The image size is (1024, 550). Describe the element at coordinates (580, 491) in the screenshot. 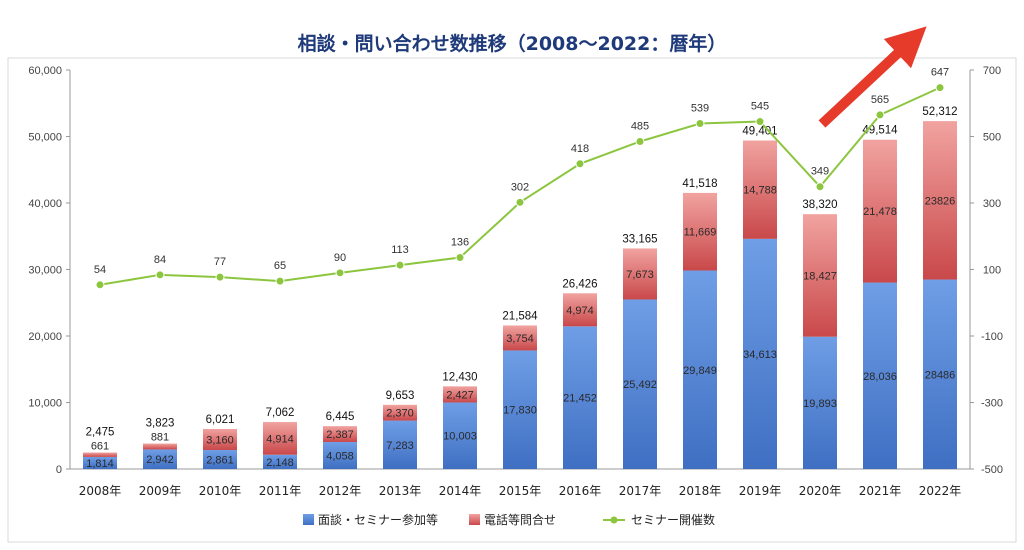

I see `x-tick-label: 2016年` at that location.